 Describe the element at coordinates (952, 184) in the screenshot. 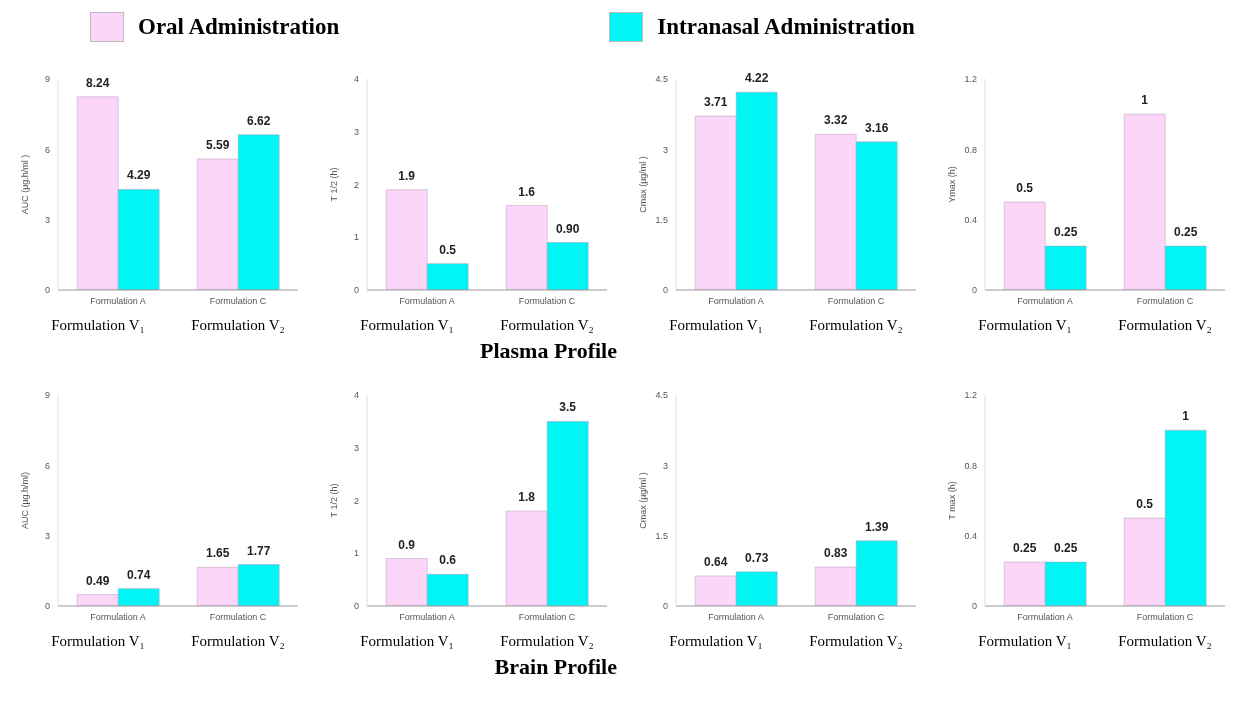

I see `y-axis-title: Ymax (h)` at that location.